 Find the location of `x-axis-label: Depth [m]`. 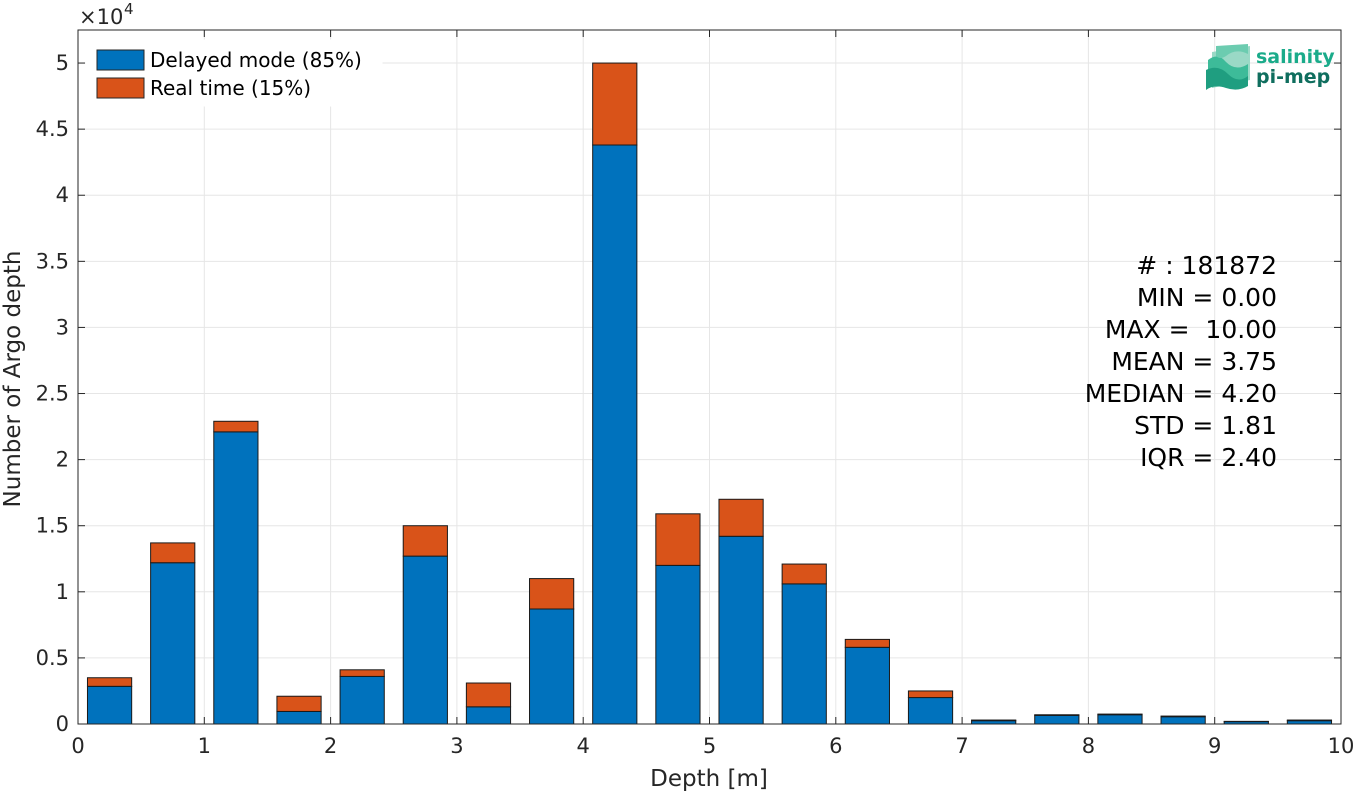

x-axis-label: Depth [m] is located at coordinates (709, 779).